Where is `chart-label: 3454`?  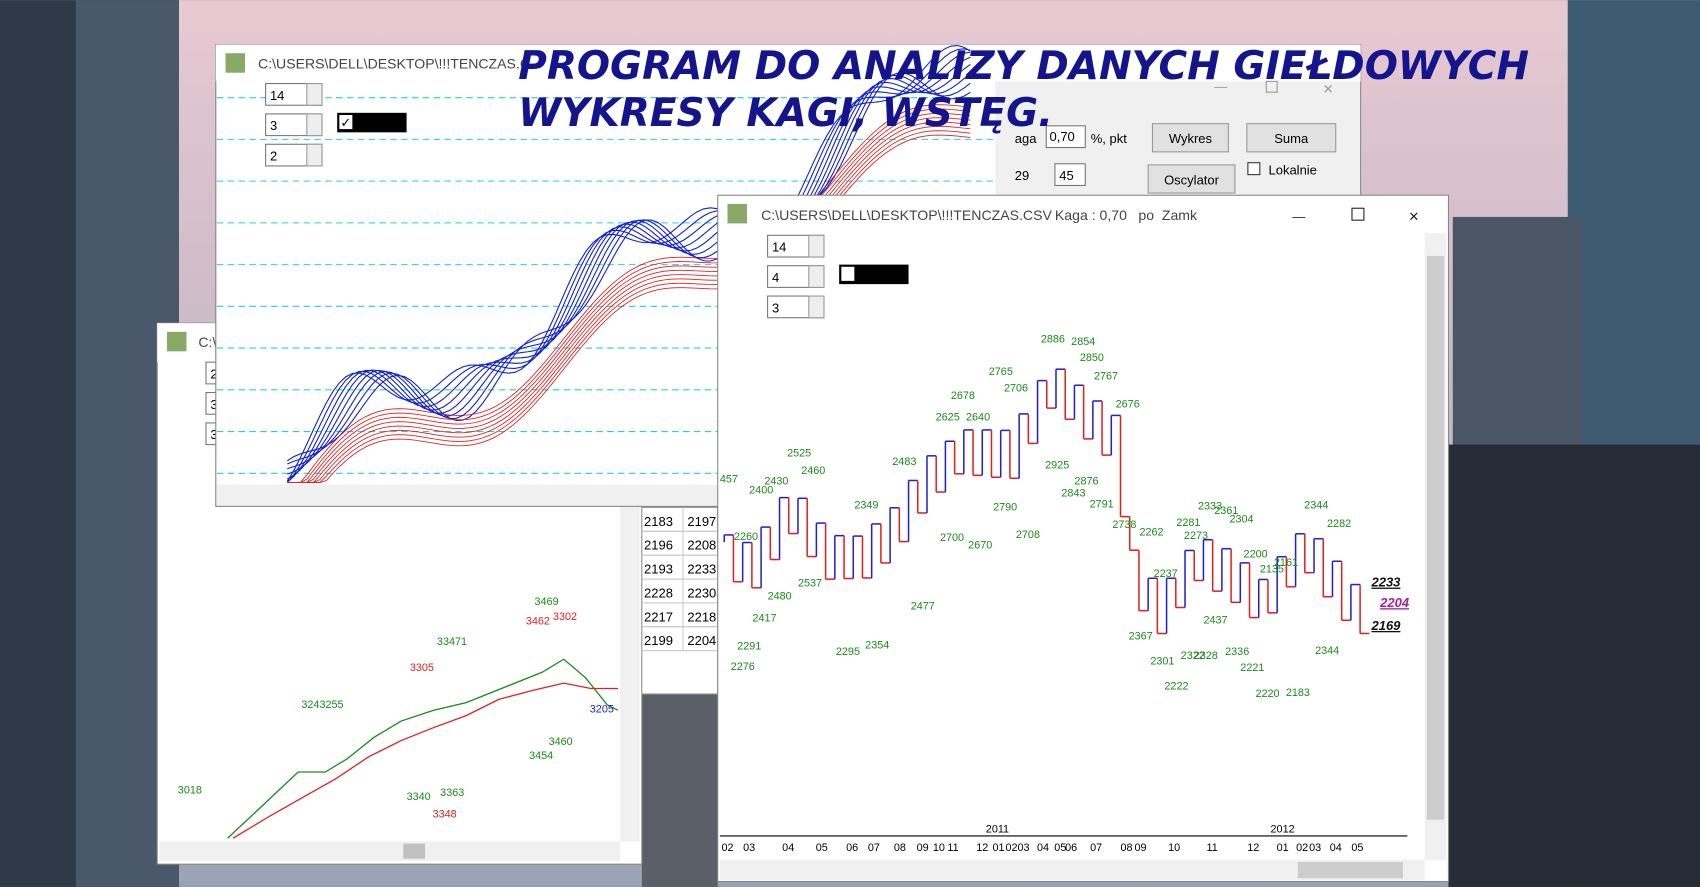
chart-label: 3454 is located at coordinates (541, 756).